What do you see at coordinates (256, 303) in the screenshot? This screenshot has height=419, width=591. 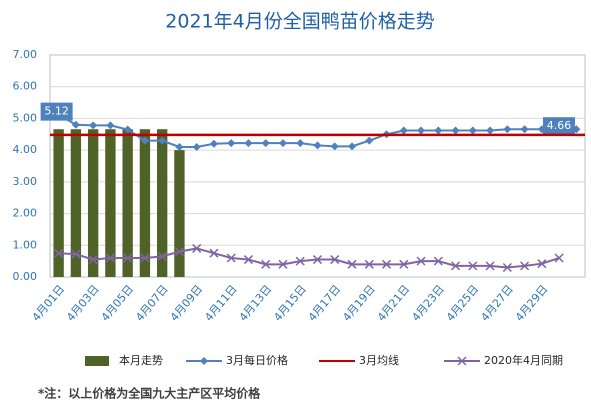 I see `x-tick-label: 4月13日` at bounding box center [256, 303].